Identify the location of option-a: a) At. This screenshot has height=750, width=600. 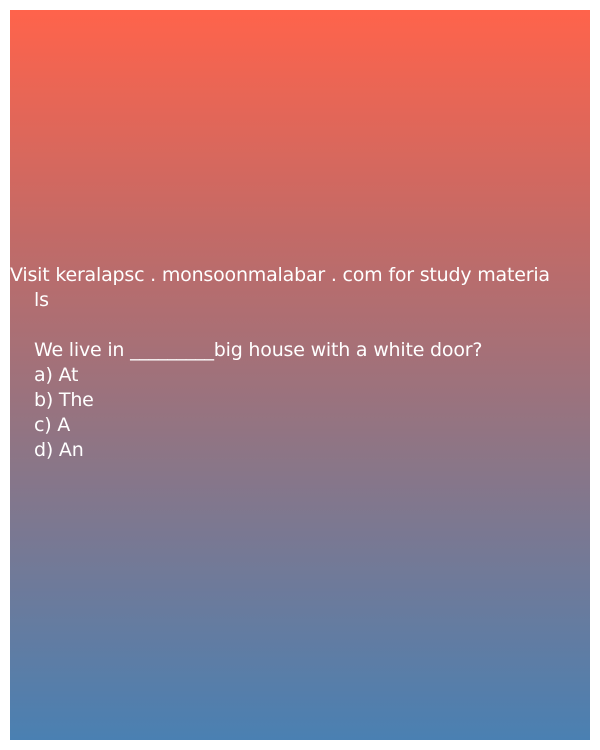
(56, 375).